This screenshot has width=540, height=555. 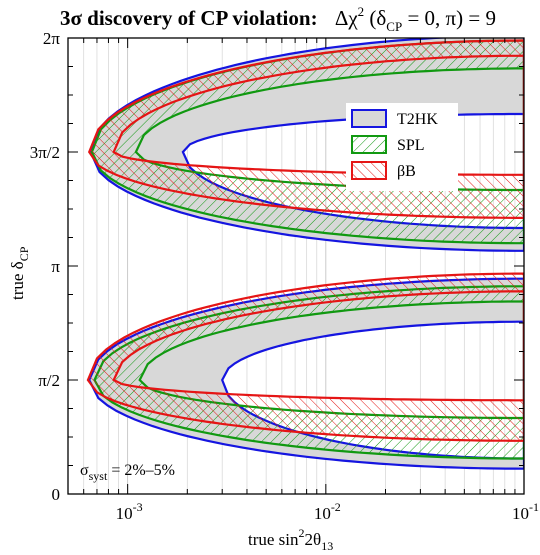 I want to click on legend-swatch-βB, so click(x=369, y=170).